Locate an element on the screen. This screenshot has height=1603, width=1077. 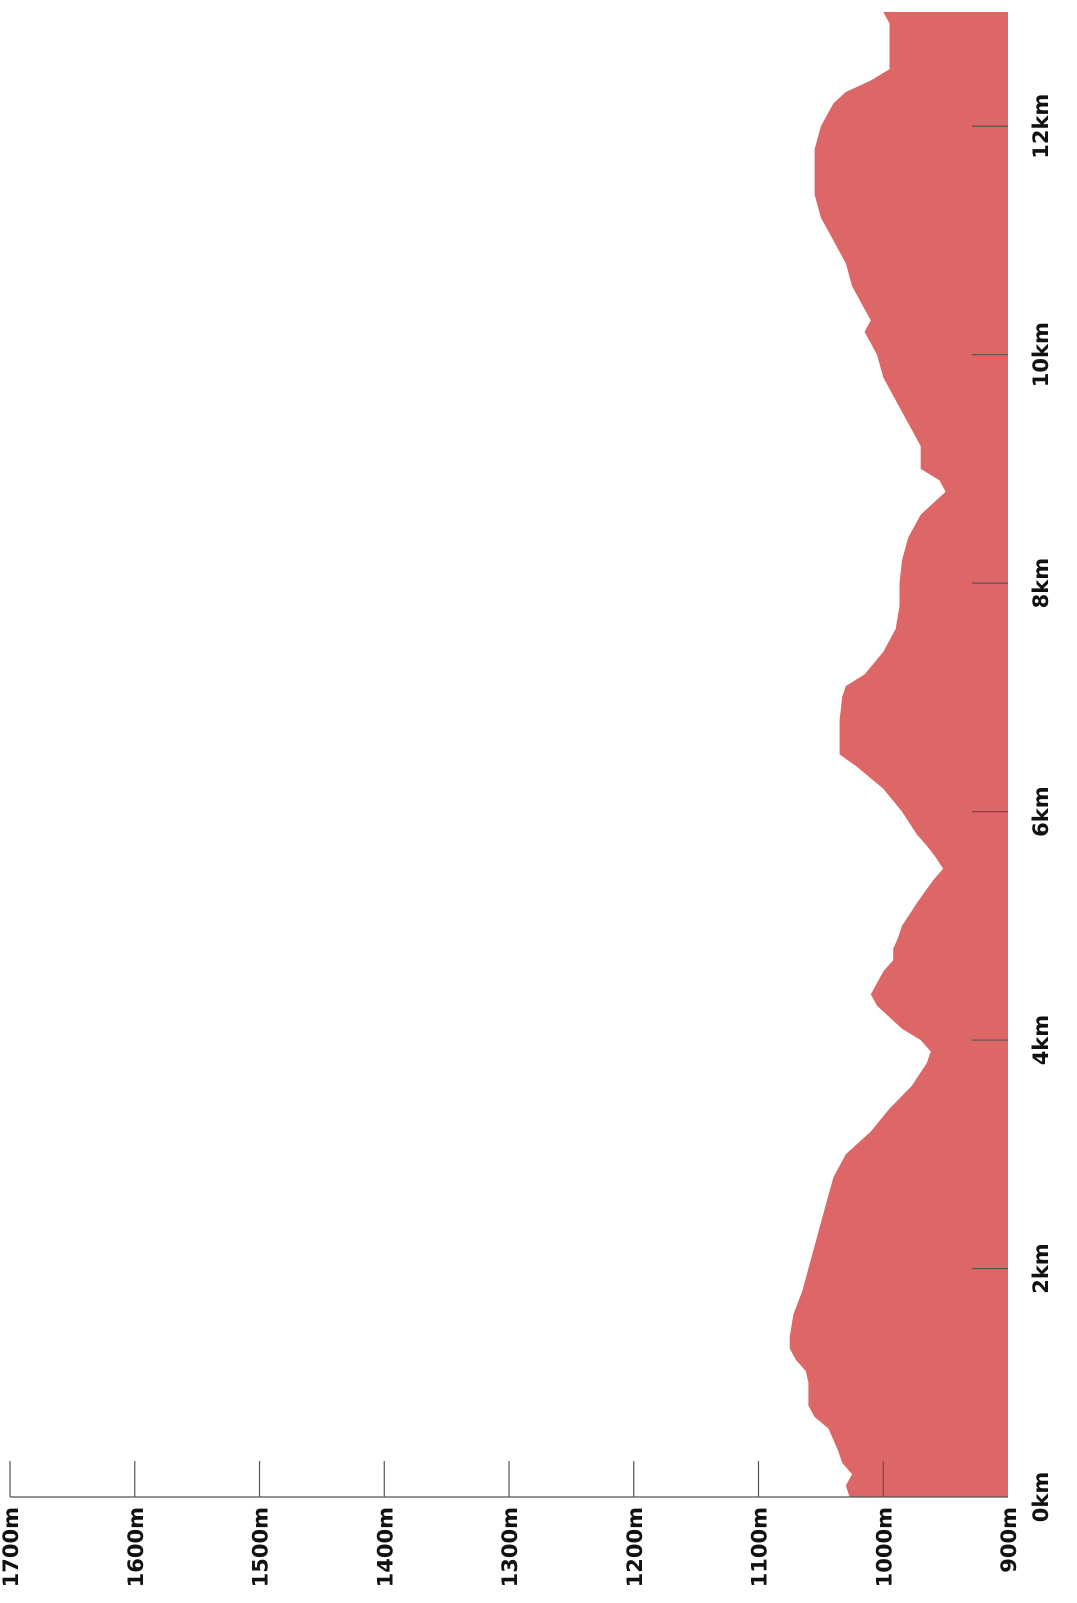
elevation-tick-label: 1300m is located at coordinates (510, 1547).